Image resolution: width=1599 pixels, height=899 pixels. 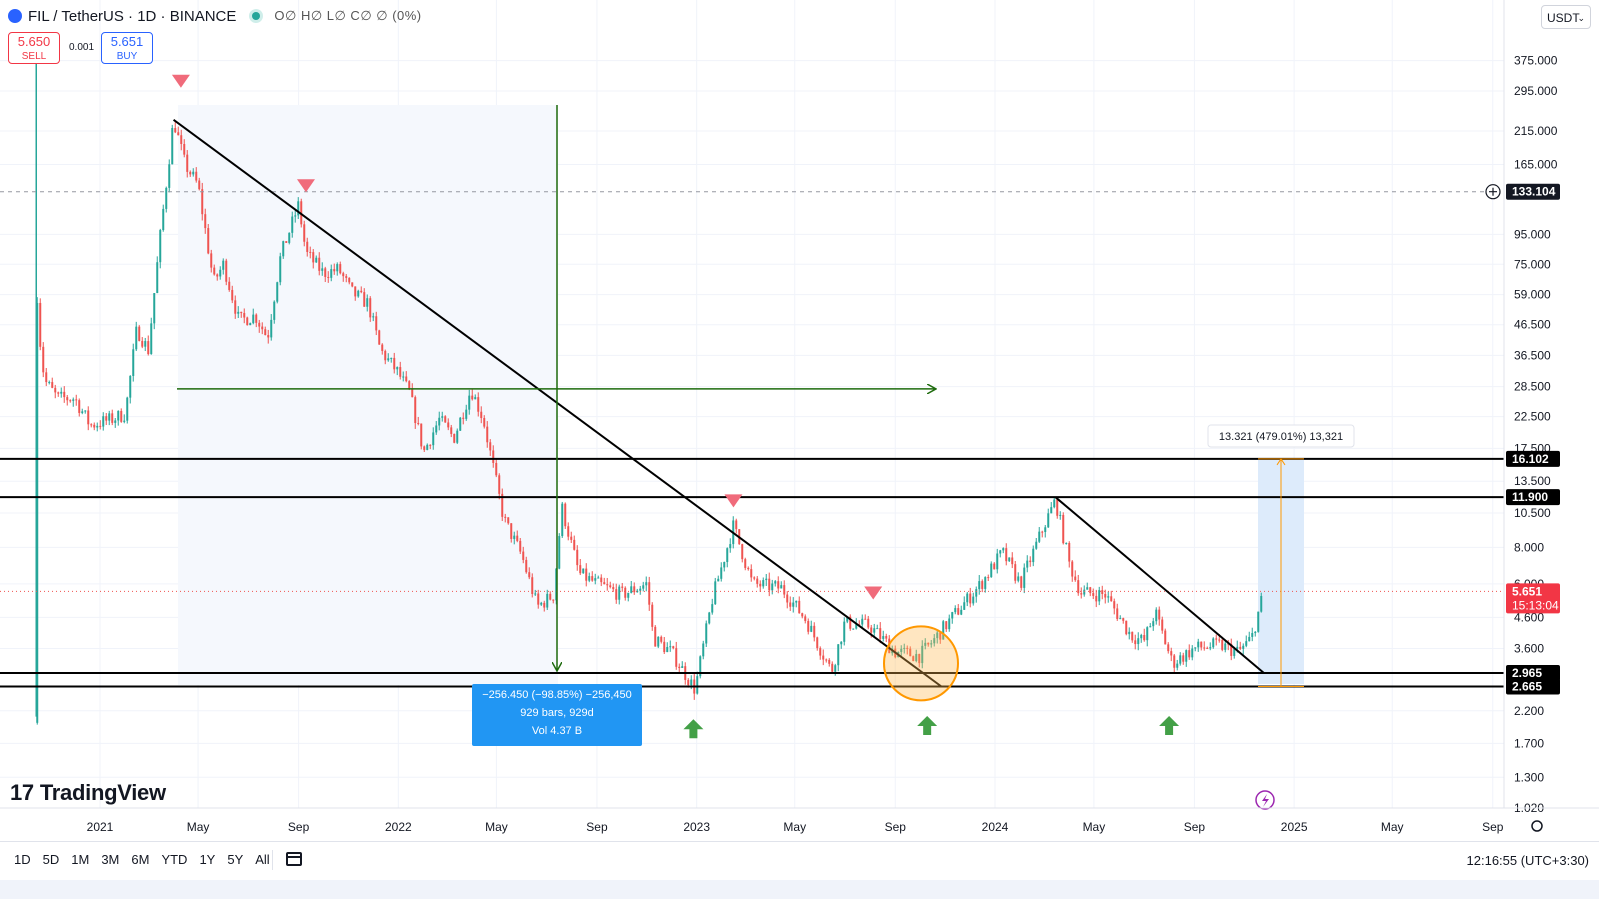 I want to click on sell-button: 5.650 SELL, so click(x=34, y=48).